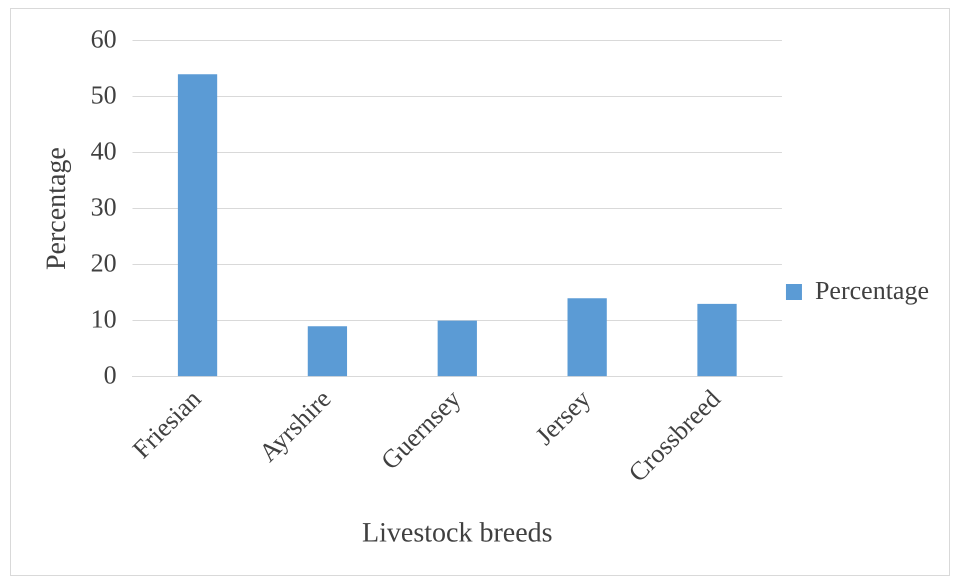  I want to click on y-tick-label: 60, so click(103, 39).